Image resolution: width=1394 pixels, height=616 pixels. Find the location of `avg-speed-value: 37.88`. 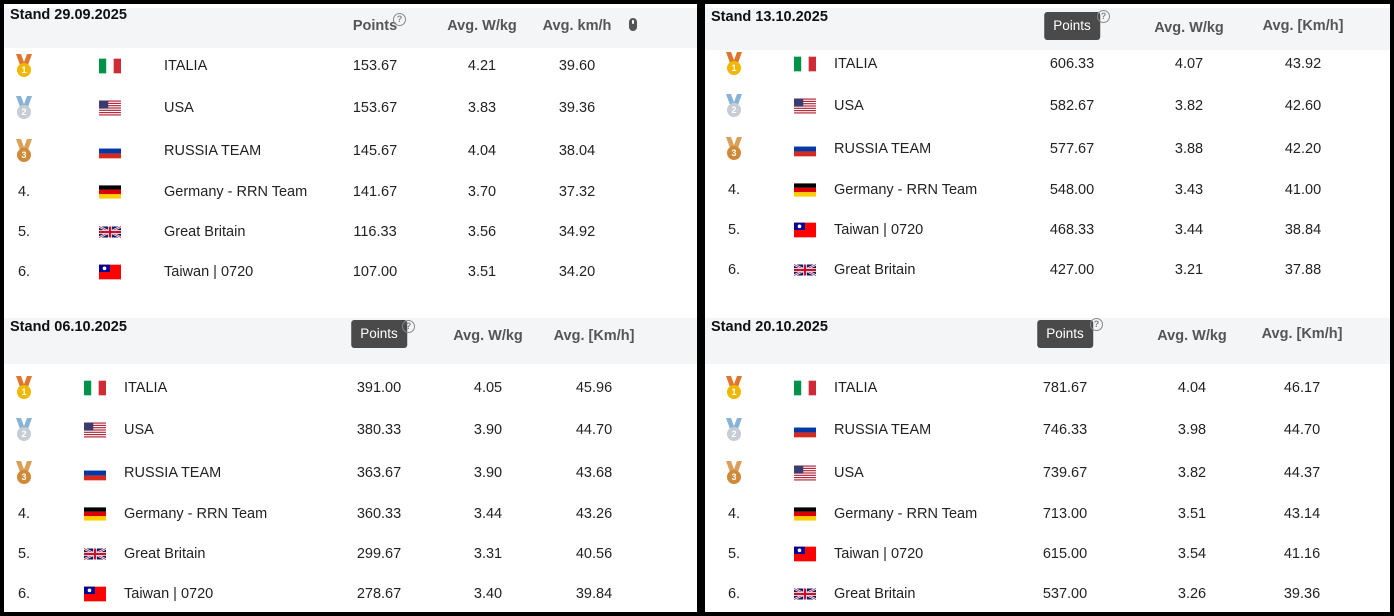

avg-speed-value: 37.88 is located at coordinates (1303, 270).